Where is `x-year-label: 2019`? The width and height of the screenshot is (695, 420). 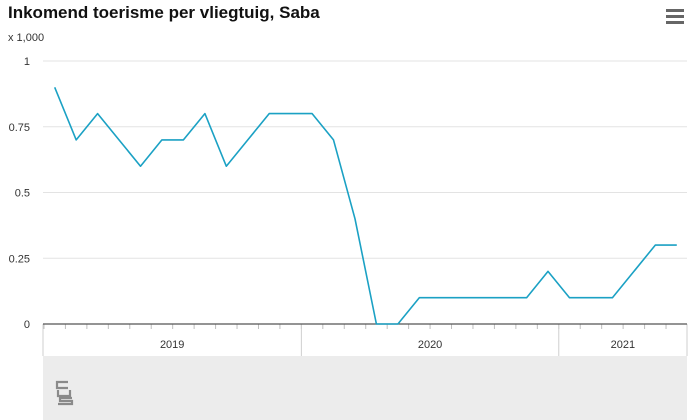 x-year-label: 2019 is located at coordinates (172, 345).